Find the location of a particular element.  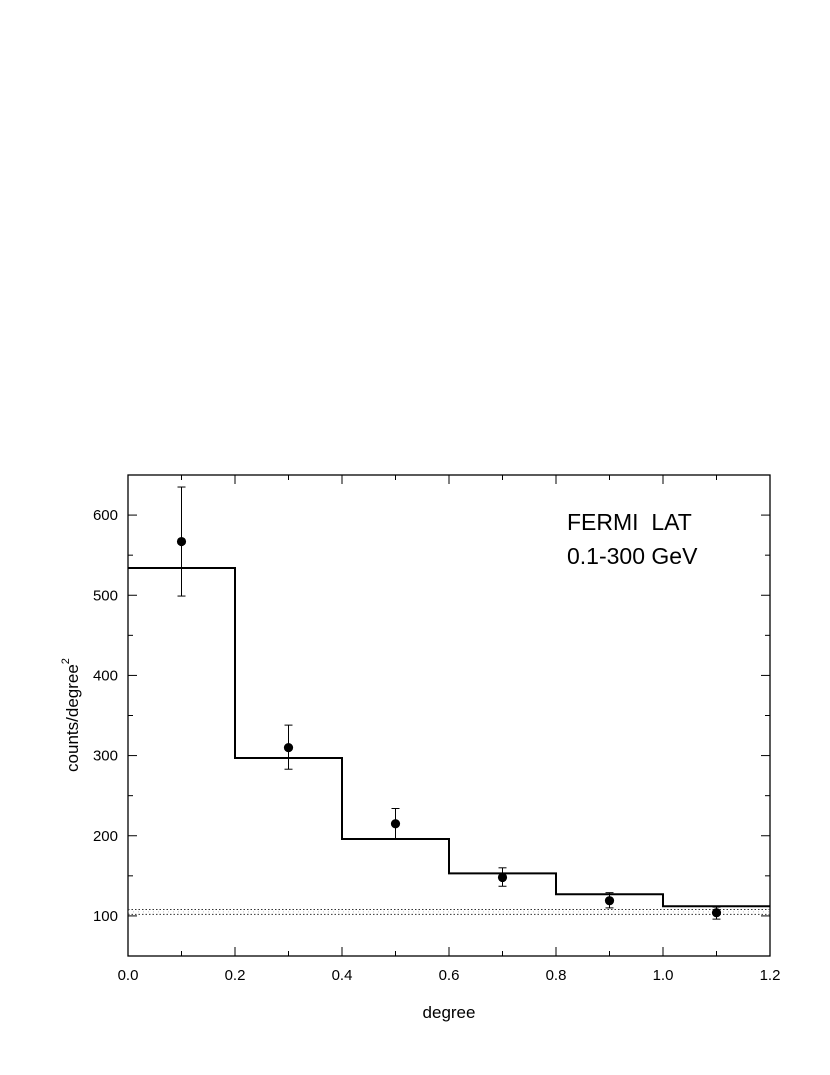

x-tick-label: 1.0 is located at coordinates (663, 975).